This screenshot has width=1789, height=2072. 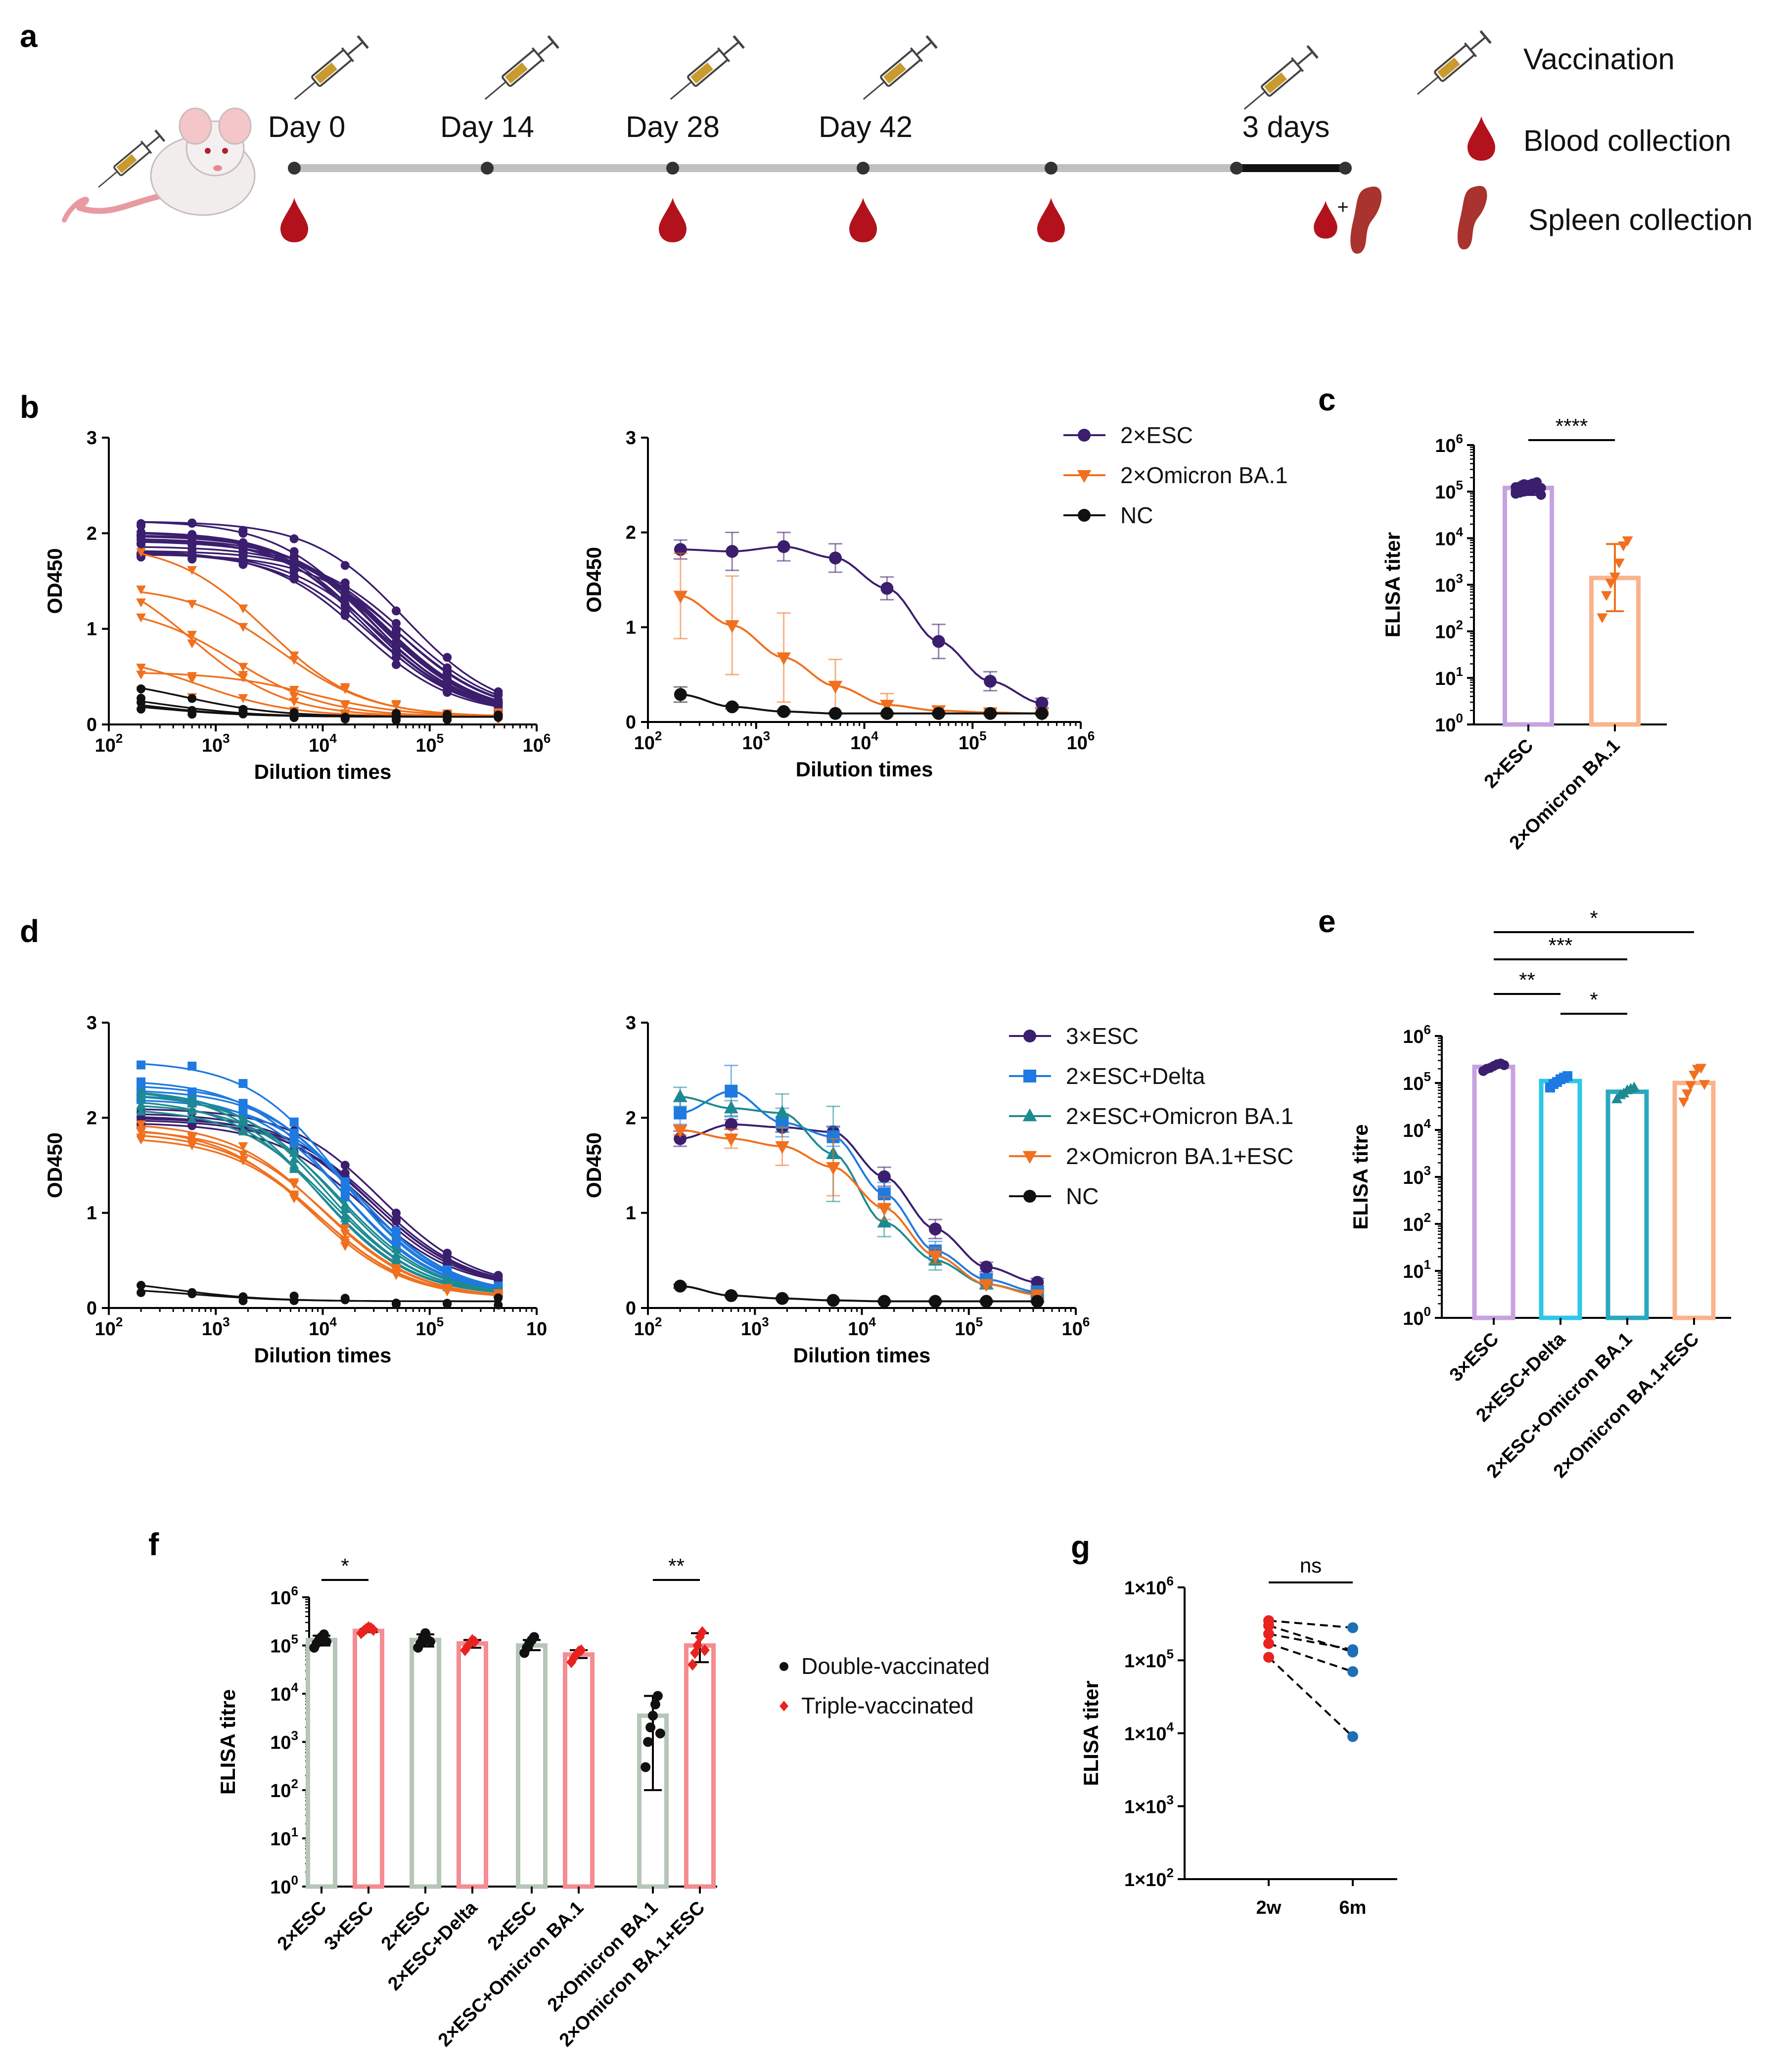 What do you see at coordinates (109, 1327) in the screenshot?
I see `x-tick-label: 10²` at bounding box center [109, 1327].